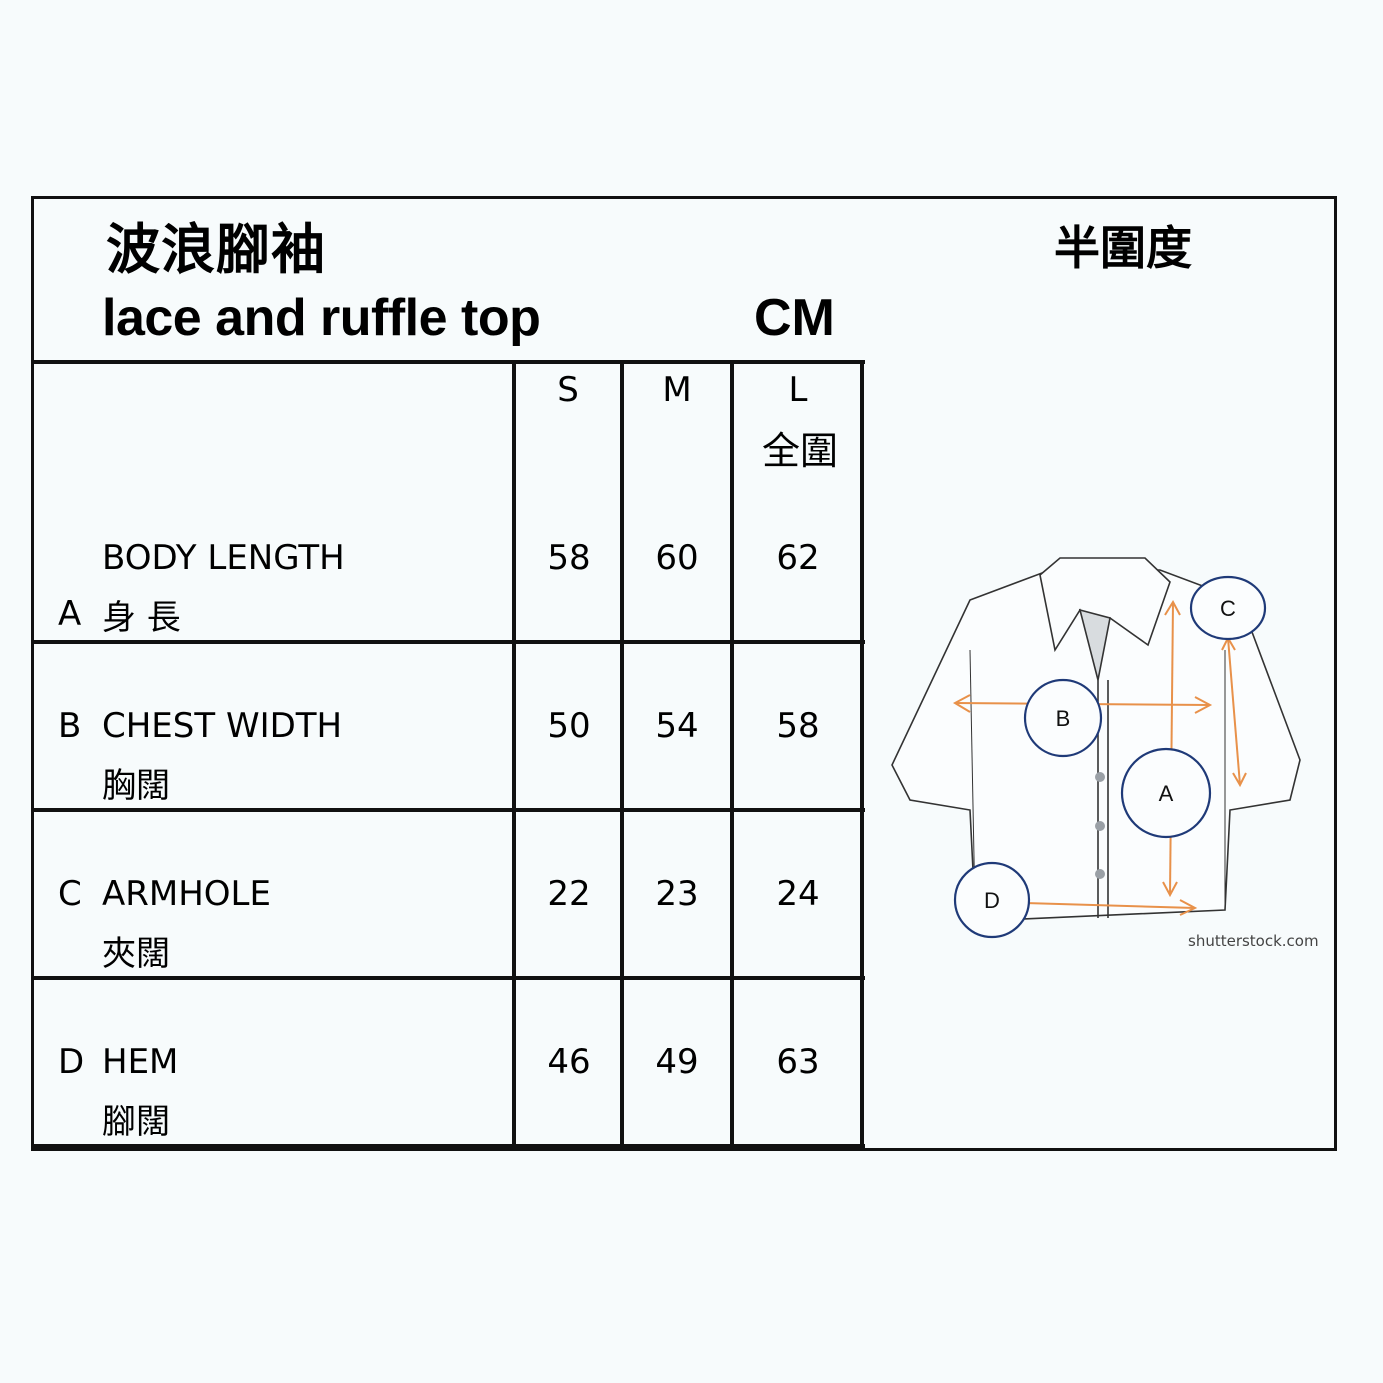 This screenshot has height=1383, width=1383. I want to click on column-header-l: L, so click(798, 390).